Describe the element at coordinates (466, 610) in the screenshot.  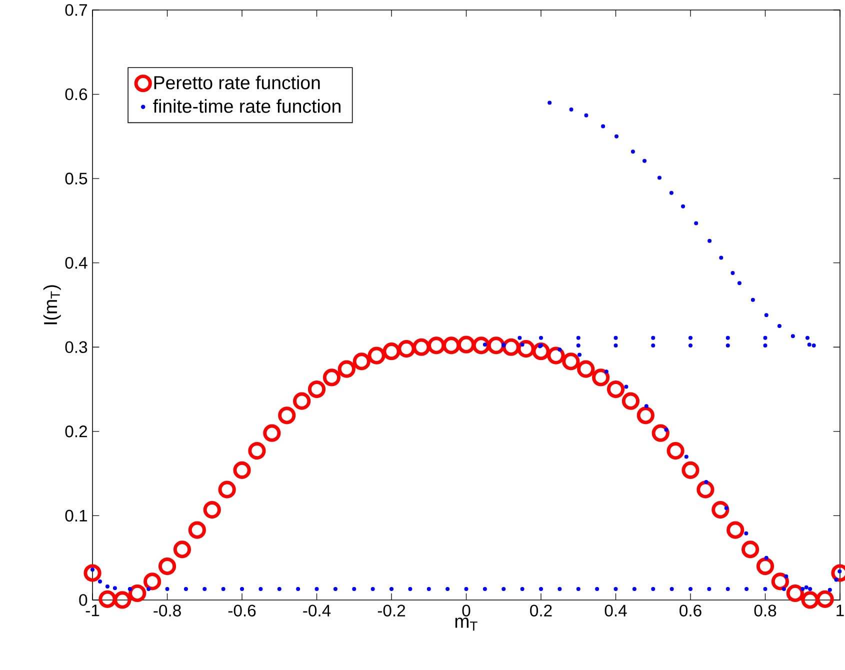
I see `x-tick-label: 0` at that location.